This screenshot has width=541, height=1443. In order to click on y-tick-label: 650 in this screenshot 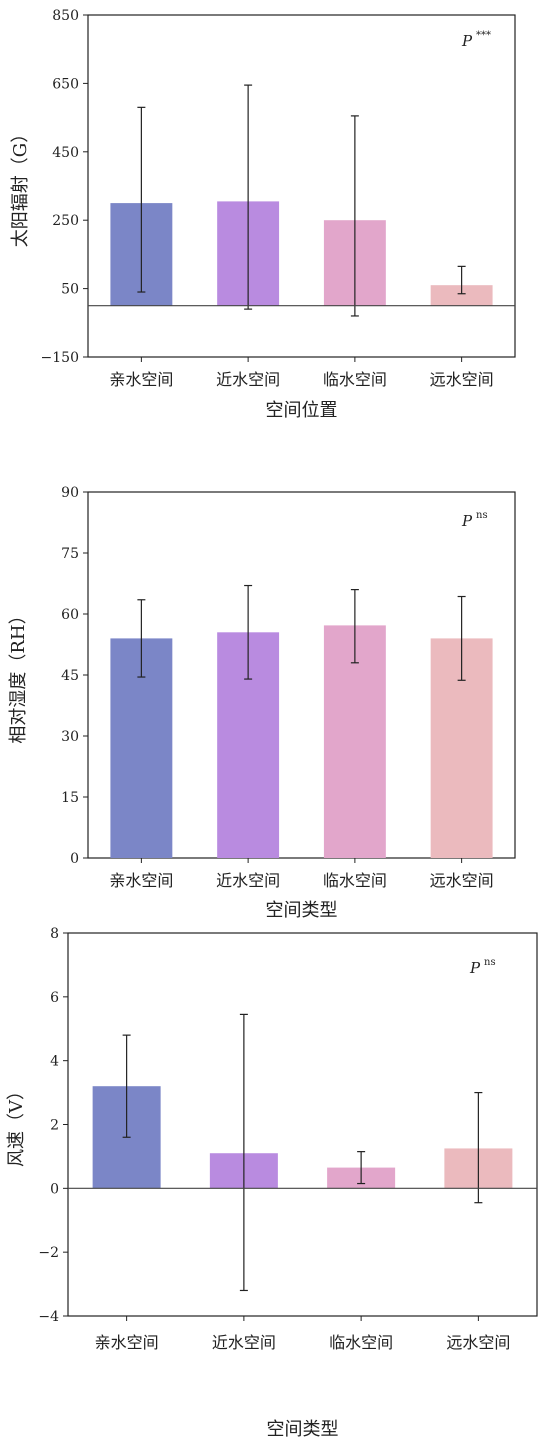, I will do `click(65, 84)`.